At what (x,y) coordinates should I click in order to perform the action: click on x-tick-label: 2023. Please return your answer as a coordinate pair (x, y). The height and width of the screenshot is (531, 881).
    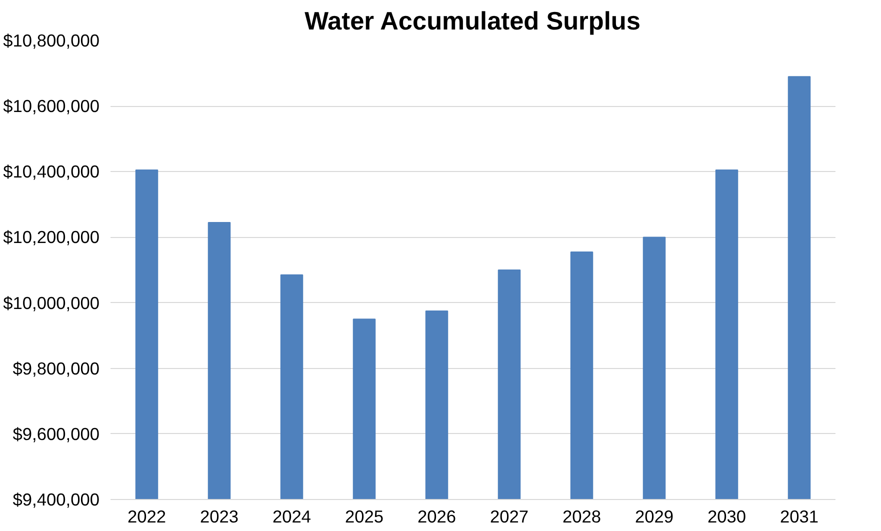
    Looking at the image, I should click on (219, 516).